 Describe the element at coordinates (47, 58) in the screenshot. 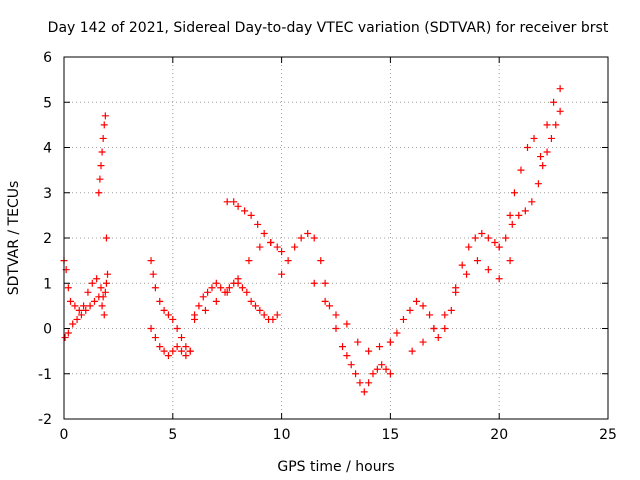

I see `y-tick-label: 6` at that location.